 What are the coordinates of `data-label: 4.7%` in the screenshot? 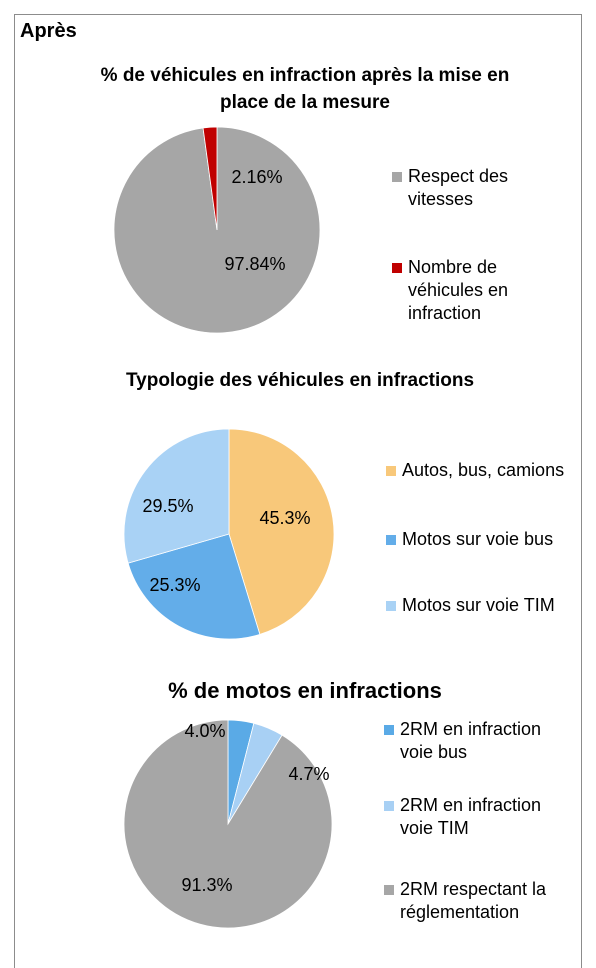 It's located at (308, 774).